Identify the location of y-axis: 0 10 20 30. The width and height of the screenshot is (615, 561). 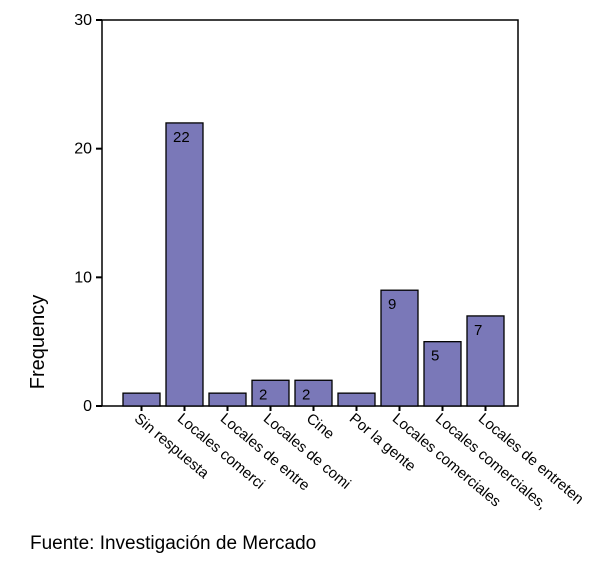
(88, 213).